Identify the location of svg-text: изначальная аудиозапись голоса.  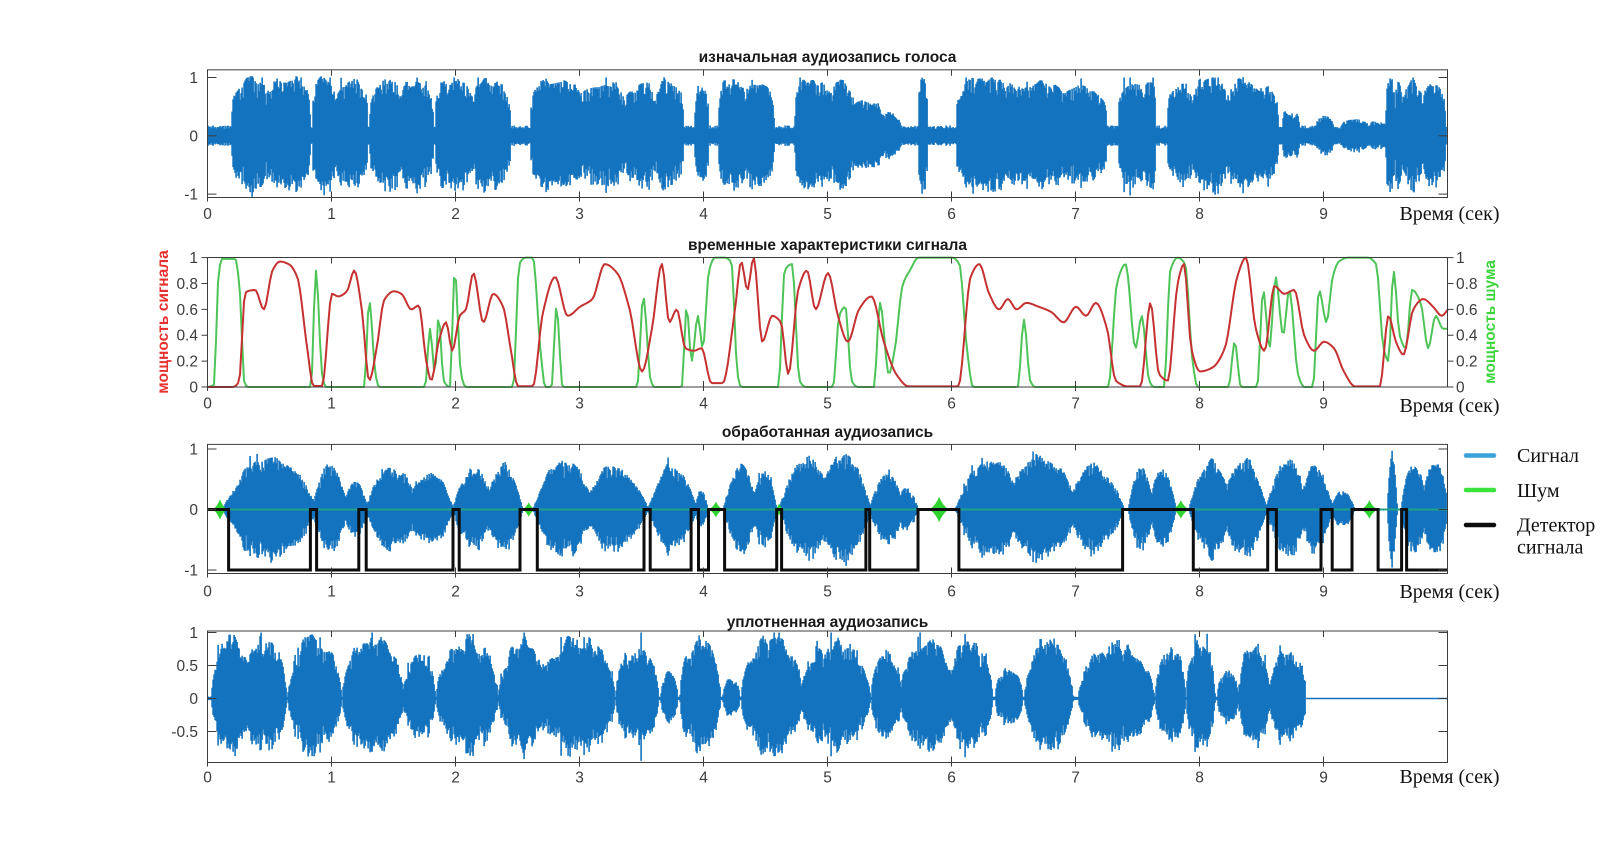
(828, 57).